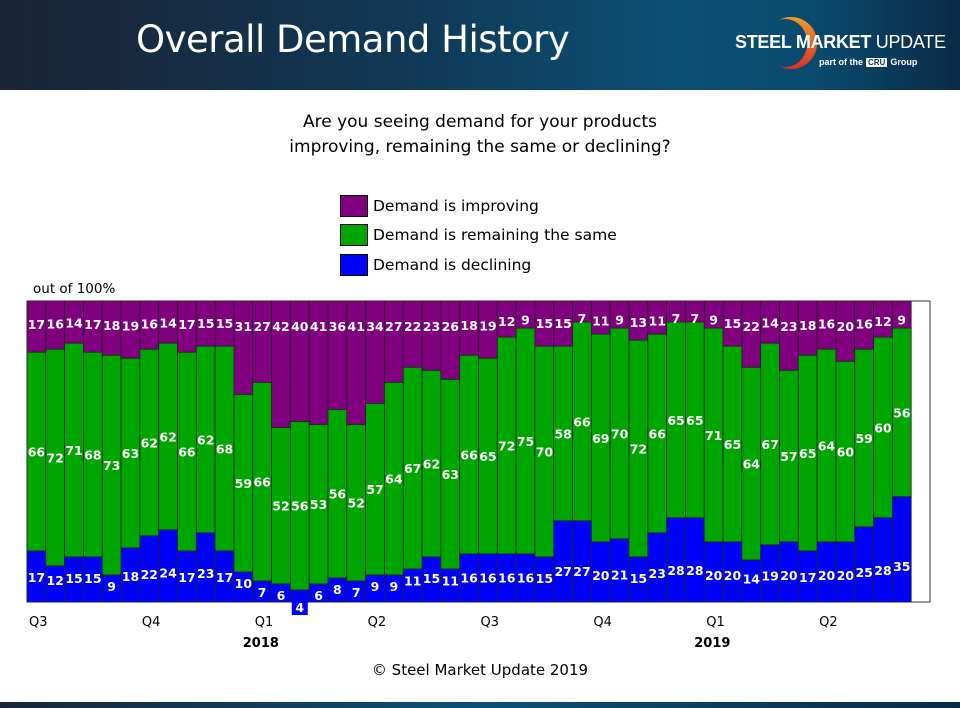 The width and height of the screenshot is (960, 708). I want to click on data-label-improving: 27, so click(261, 326).